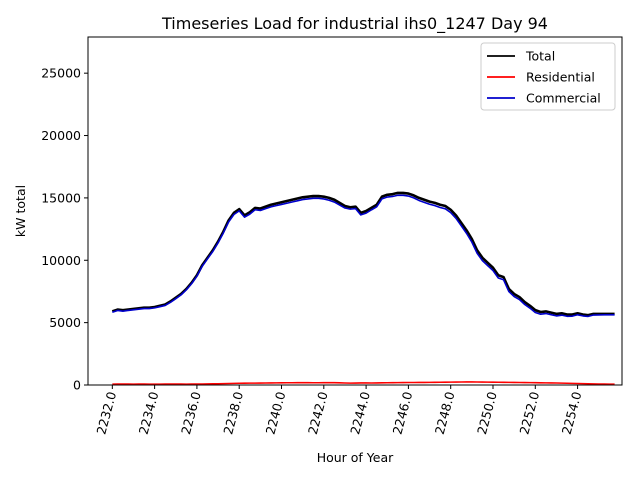  What do you see at coordinates (61, 260) in the screenshot?
I see `y-tick-label: 10000` at bounding box center [61, 260].